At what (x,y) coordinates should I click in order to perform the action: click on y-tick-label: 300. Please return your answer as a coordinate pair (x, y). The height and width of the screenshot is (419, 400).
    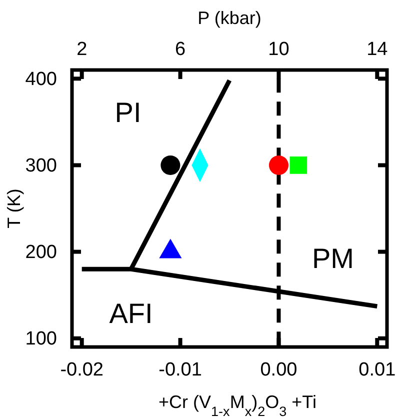
    Looking at the image, I should click on (41, 165).